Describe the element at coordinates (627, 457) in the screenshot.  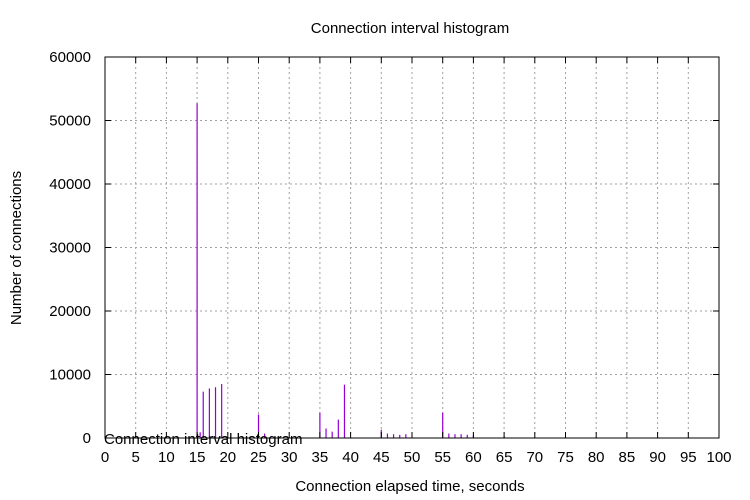
I see `x-tick-label: 85` at that location.